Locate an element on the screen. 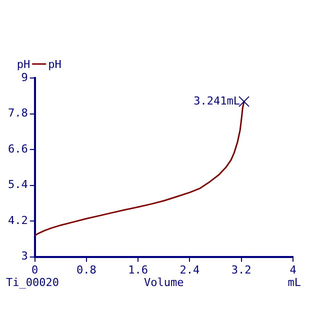  text: mL is located at coordinates (295, 282).